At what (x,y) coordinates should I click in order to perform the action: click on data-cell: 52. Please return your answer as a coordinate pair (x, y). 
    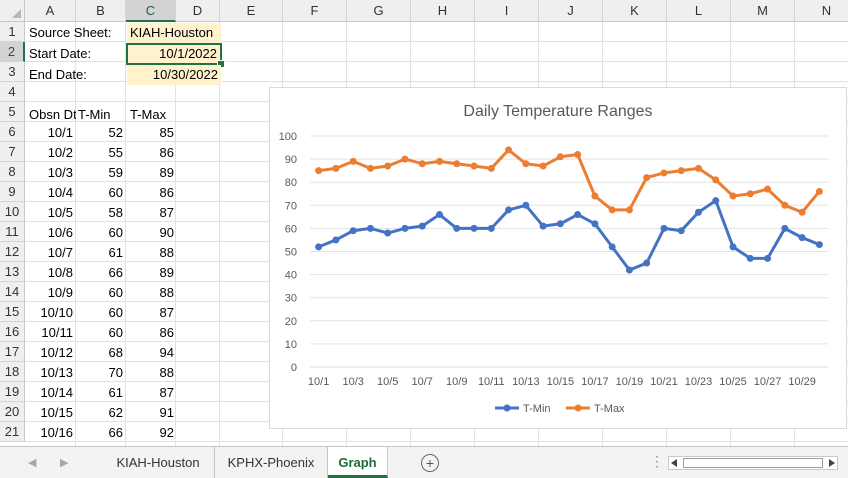
    Looking at the image, I should click on (115, 132).